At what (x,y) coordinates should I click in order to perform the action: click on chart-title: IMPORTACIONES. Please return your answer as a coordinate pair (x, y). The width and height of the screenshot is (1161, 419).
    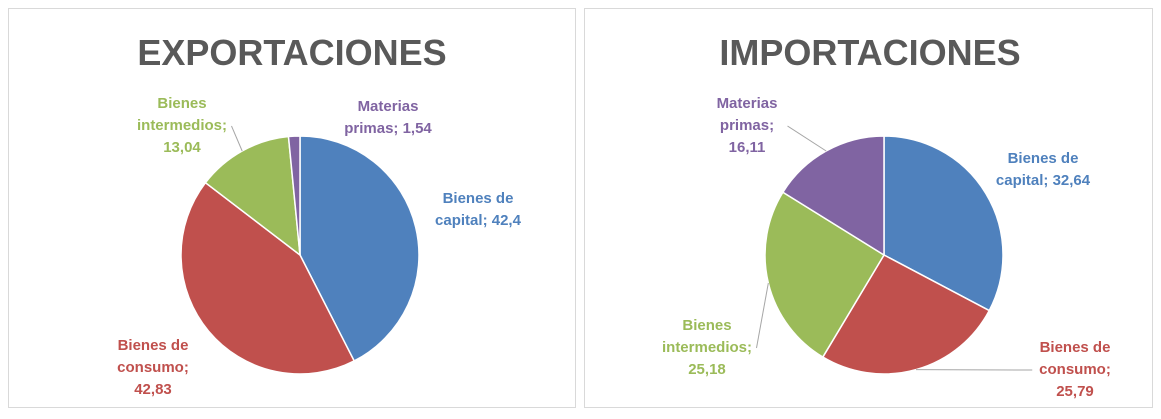
    Looking at the image, I should click on (870, 52).